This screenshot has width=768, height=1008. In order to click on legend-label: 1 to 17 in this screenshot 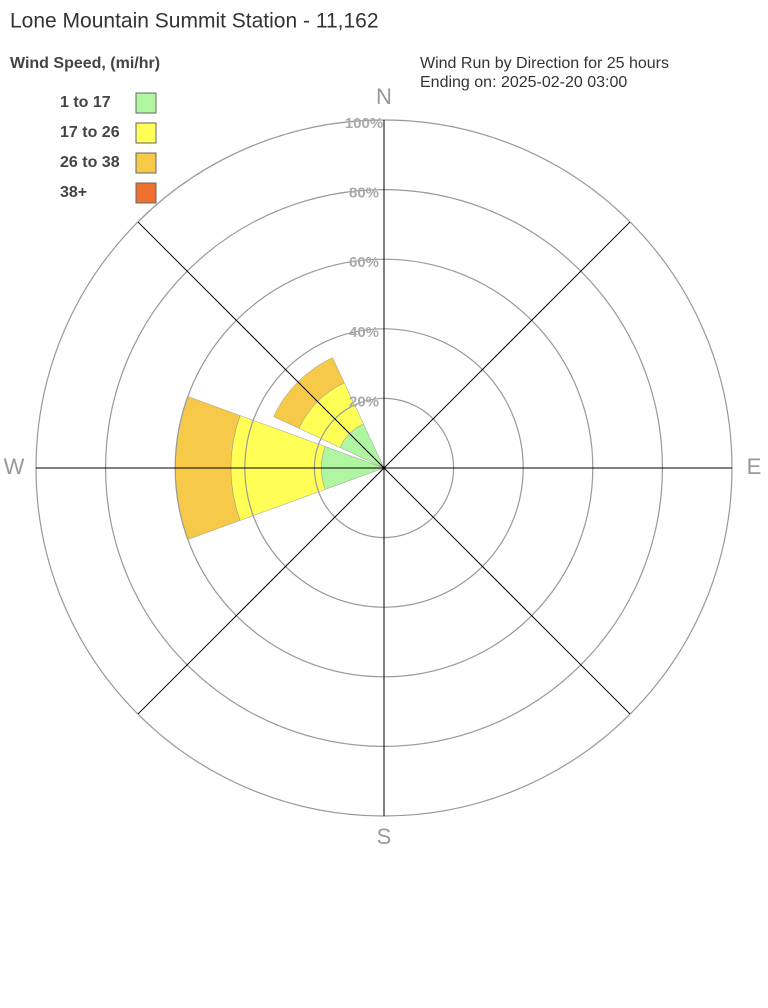, I will do `click(85, 102)`.